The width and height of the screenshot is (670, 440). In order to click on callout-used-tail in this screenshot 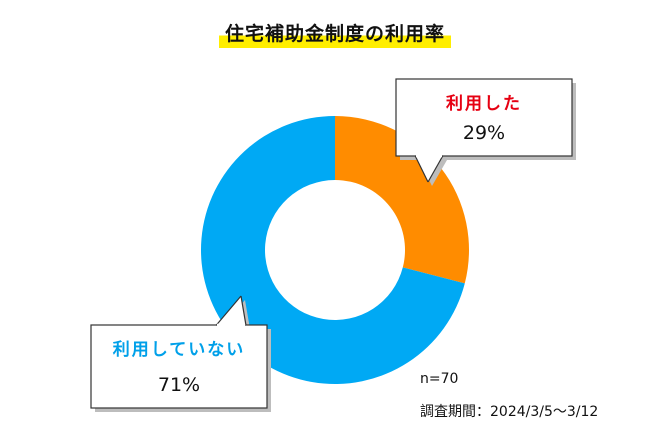, I will do `click(429, 169)`.